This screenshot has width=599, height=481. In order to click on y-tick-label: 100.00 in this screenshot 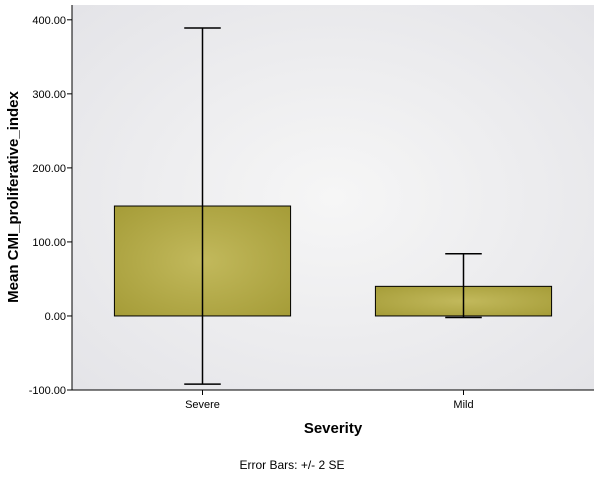, I will do `click(49, 243)`.